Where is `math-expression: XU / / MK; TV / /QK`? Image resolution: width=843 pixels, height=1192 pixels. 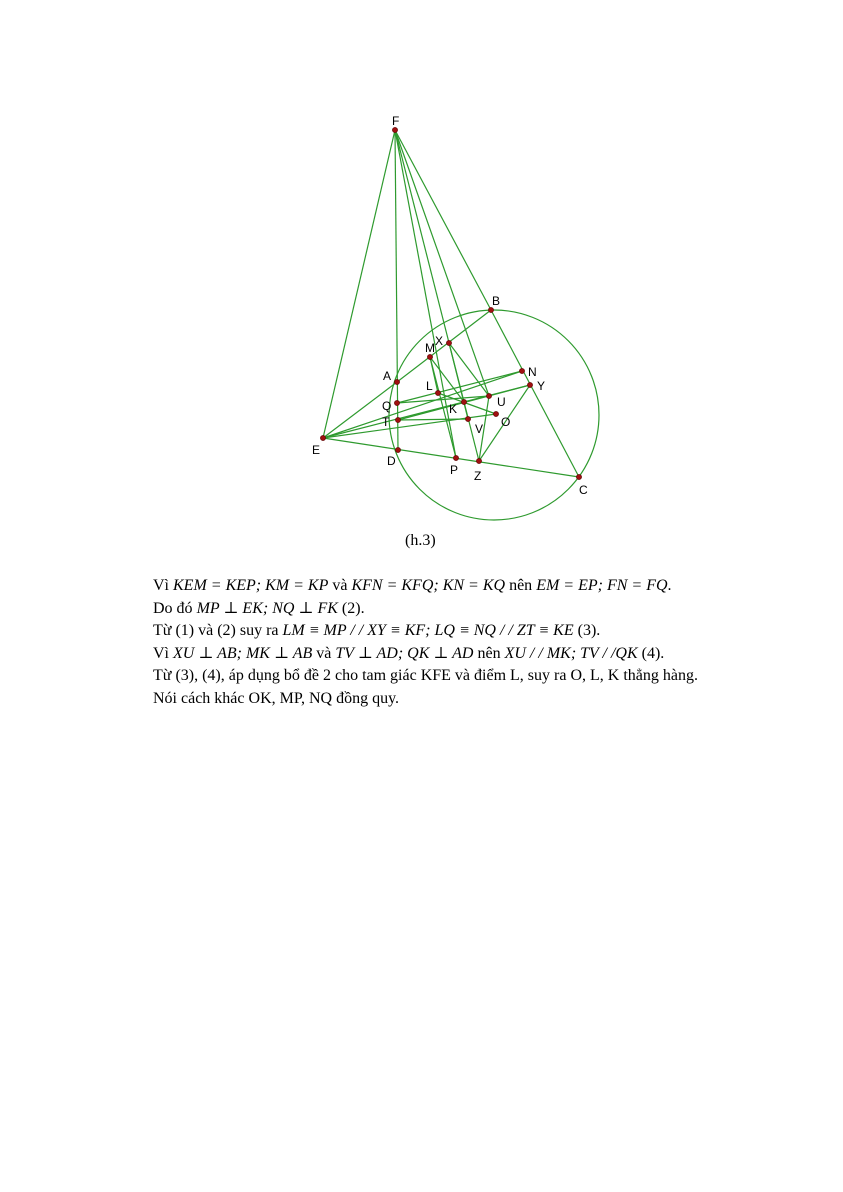
math-expression: XU / / MK; TV / /QK is located at coordinates (571, 653).